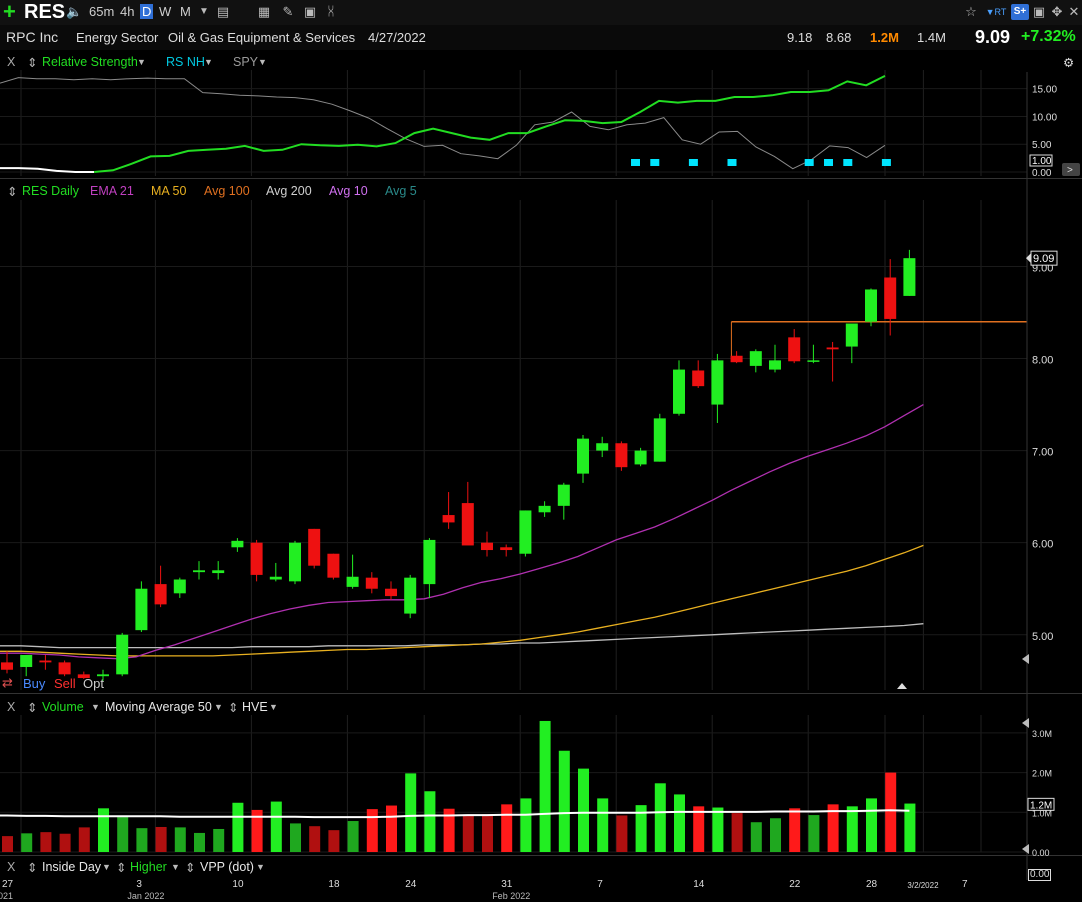 The width and height of the screenshot is (1082, 902). I want to click on save-icon: ▣, so click(1039, 11).